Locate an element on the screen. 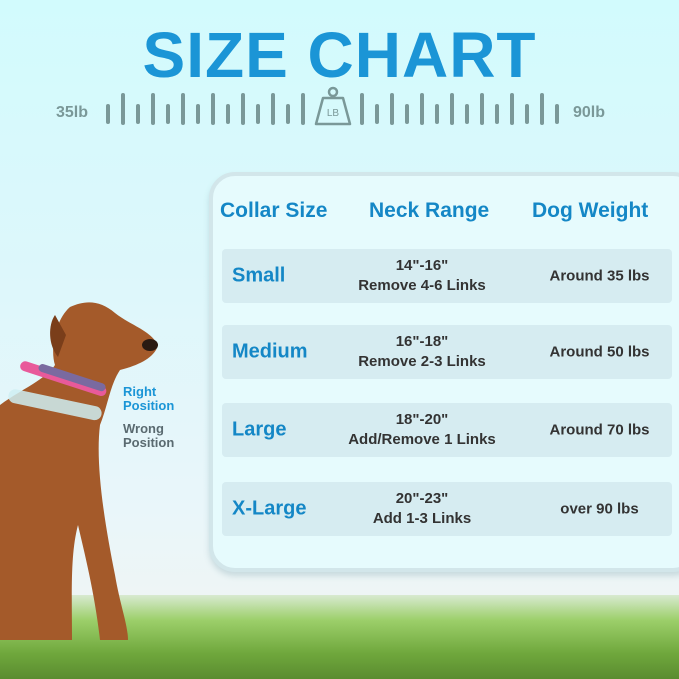 Image resolution: width=679 pixels, height=679 pixels. links-note: Remove 2-3 Links is located at coordinates (422, 361).